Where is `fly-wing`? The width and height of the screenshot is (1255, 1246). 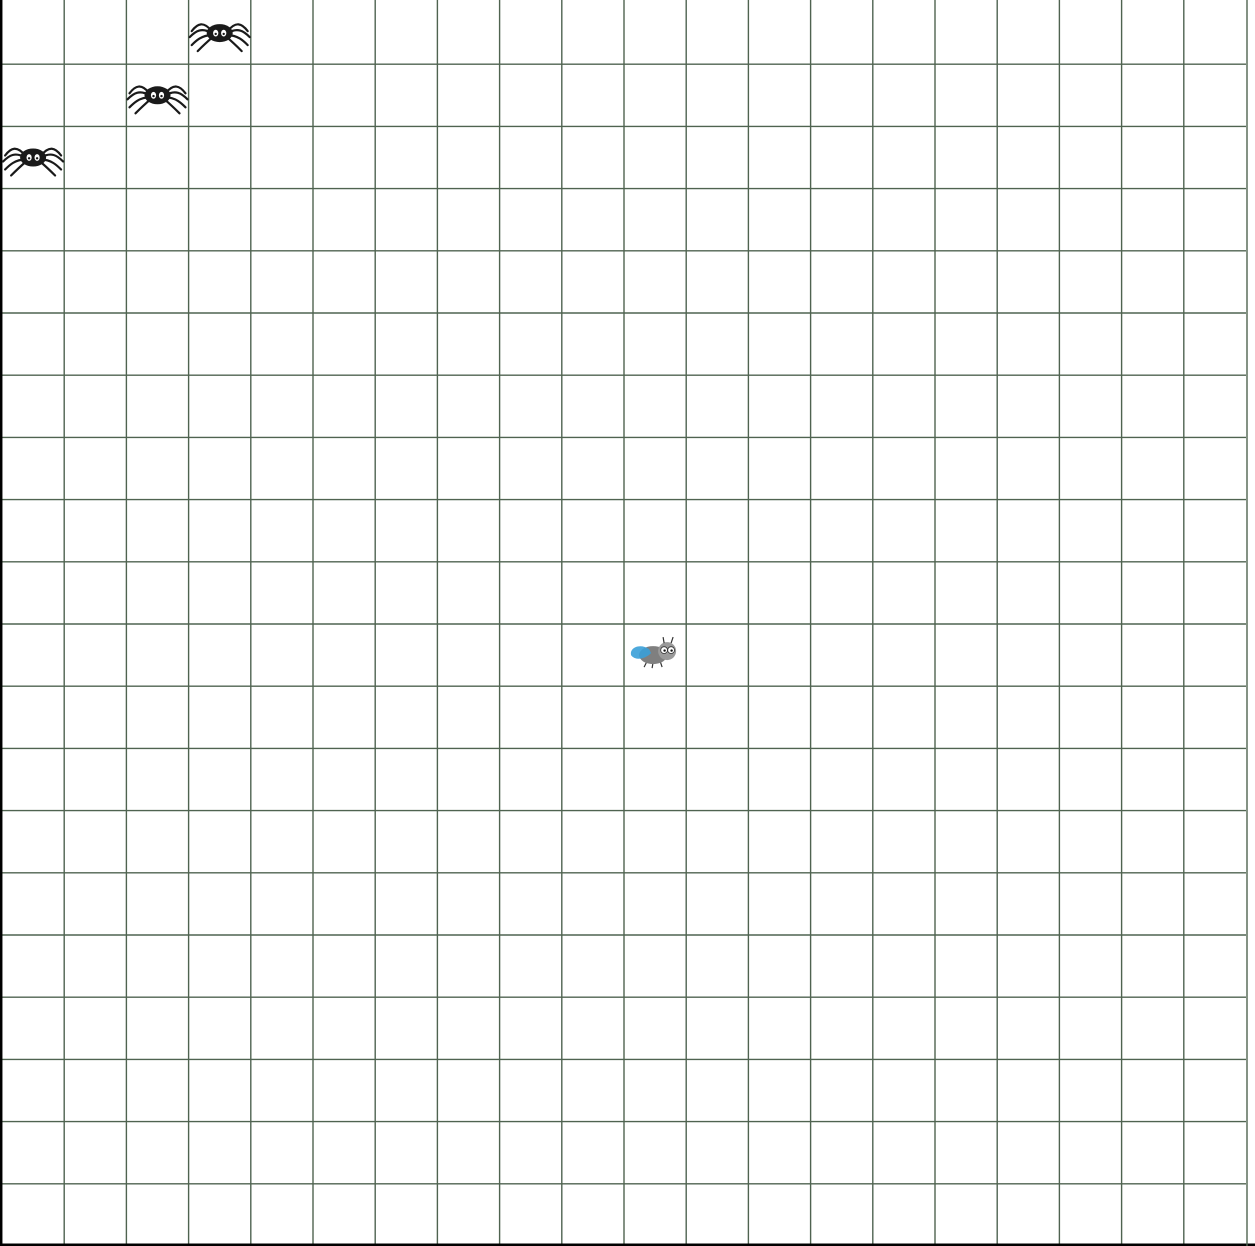 fly-wing is located at coordinates (641, 652).